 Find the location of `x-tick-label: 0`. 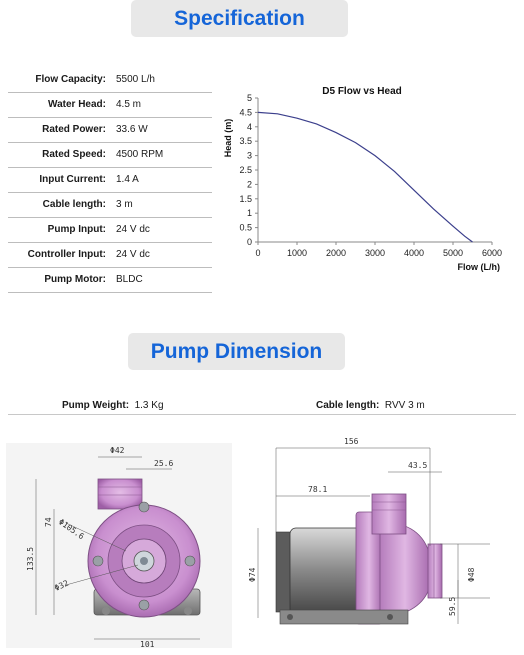

x-tick-label: 0 is located at coordinates (257, 253).